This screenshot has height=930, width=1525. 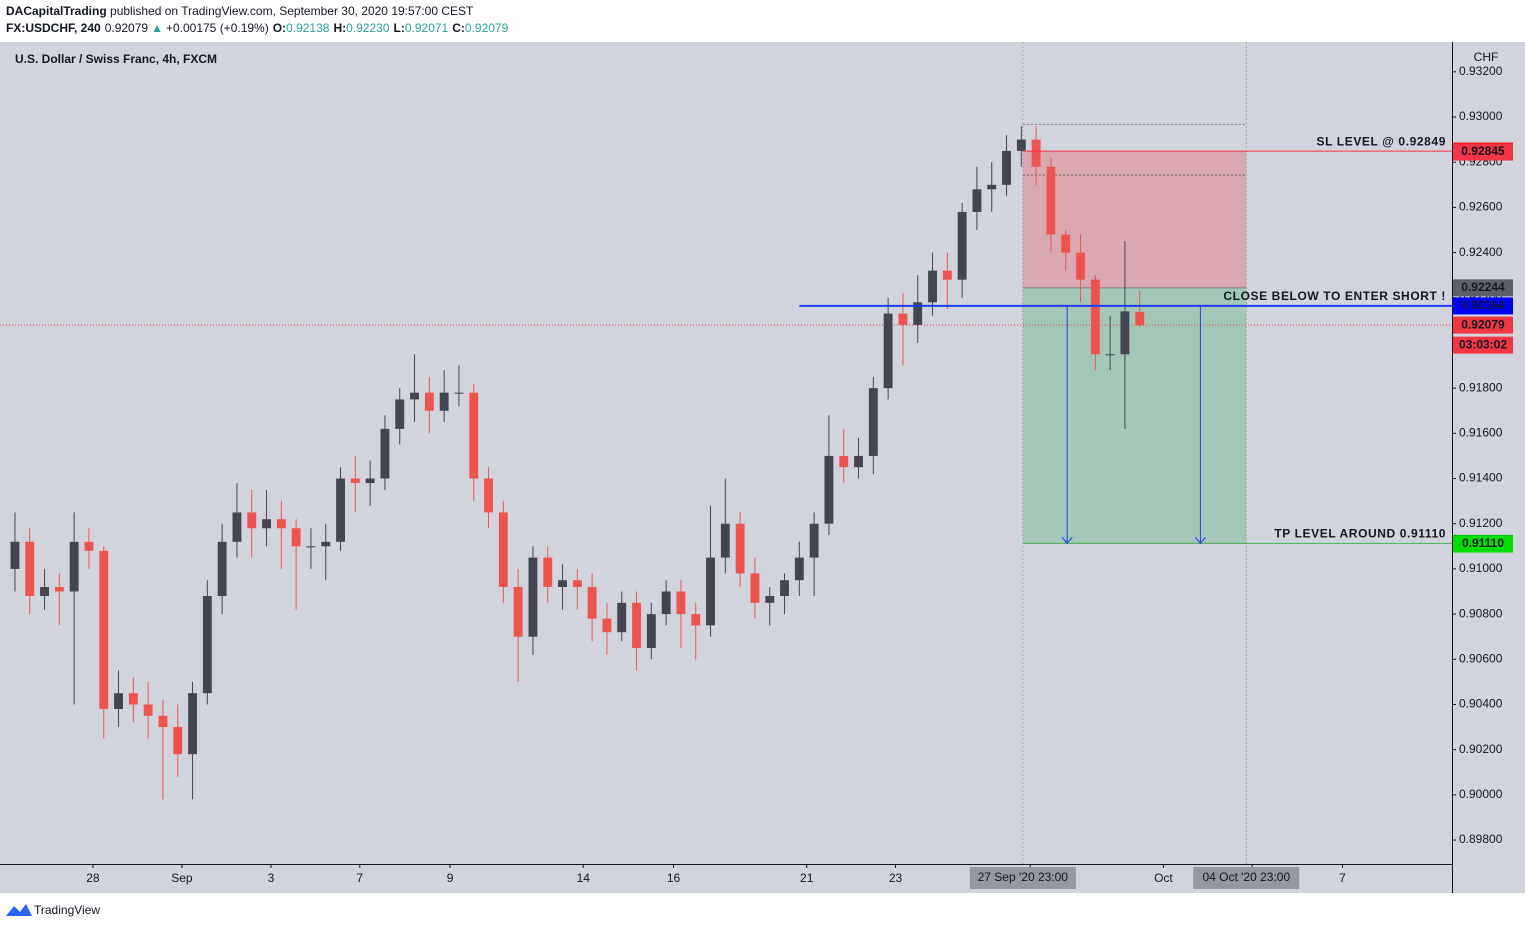 I want to click on ohlc-key: H:, so click(x=339, y=28).